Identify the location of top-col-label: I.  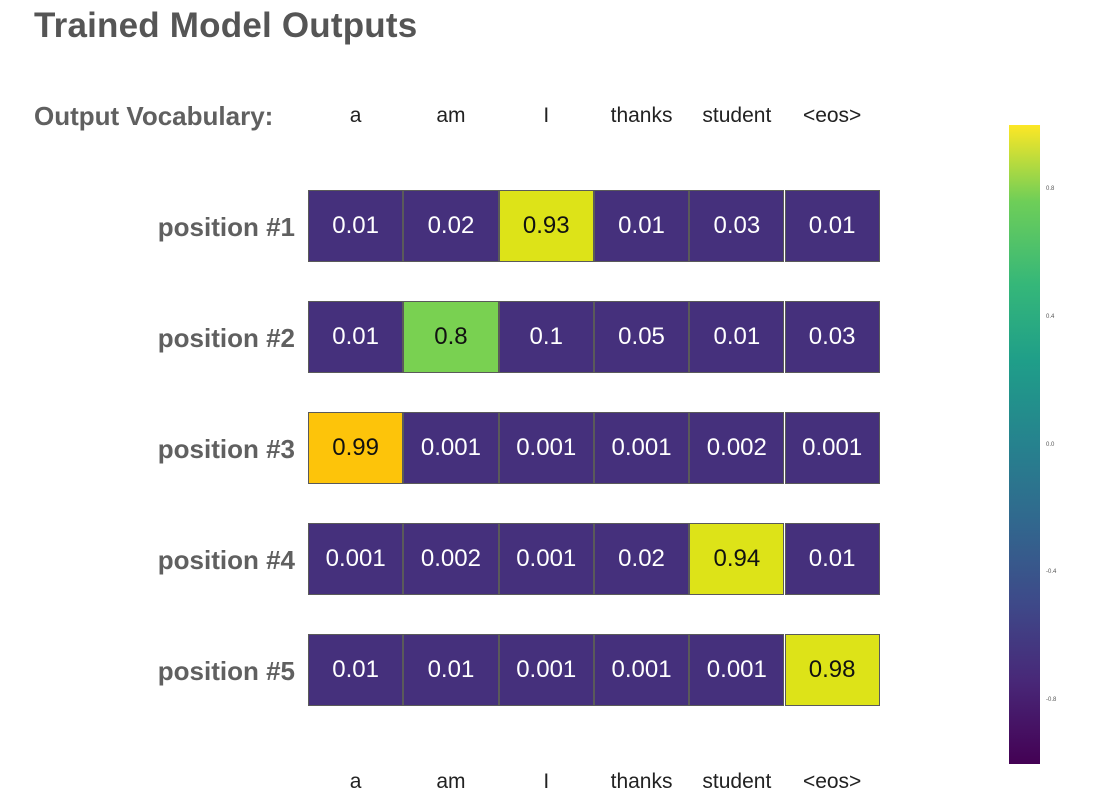
(546, 115).